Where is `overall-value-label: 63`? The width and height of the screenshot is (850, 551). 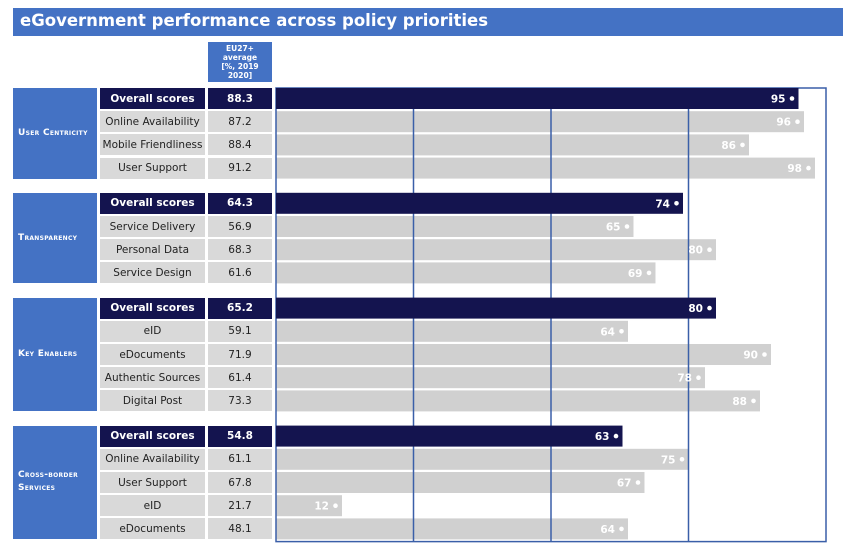 overall-value-label: 63 is located at coordinates (602, 437).